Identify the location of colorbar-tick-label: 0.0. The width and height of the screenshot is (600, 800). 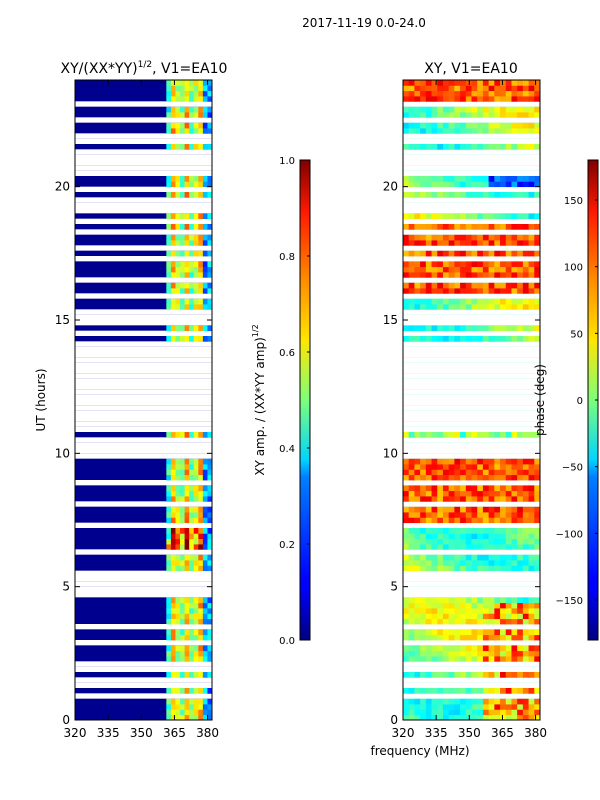
(287, 641).